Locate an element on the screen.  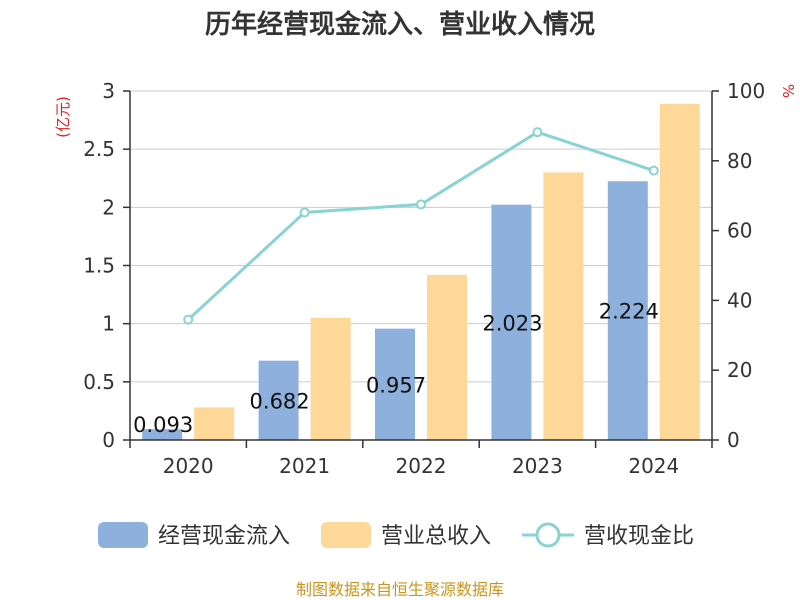
source-note: 制图数据来自恒生聚源数据库 is located at coordinates (400, 589).